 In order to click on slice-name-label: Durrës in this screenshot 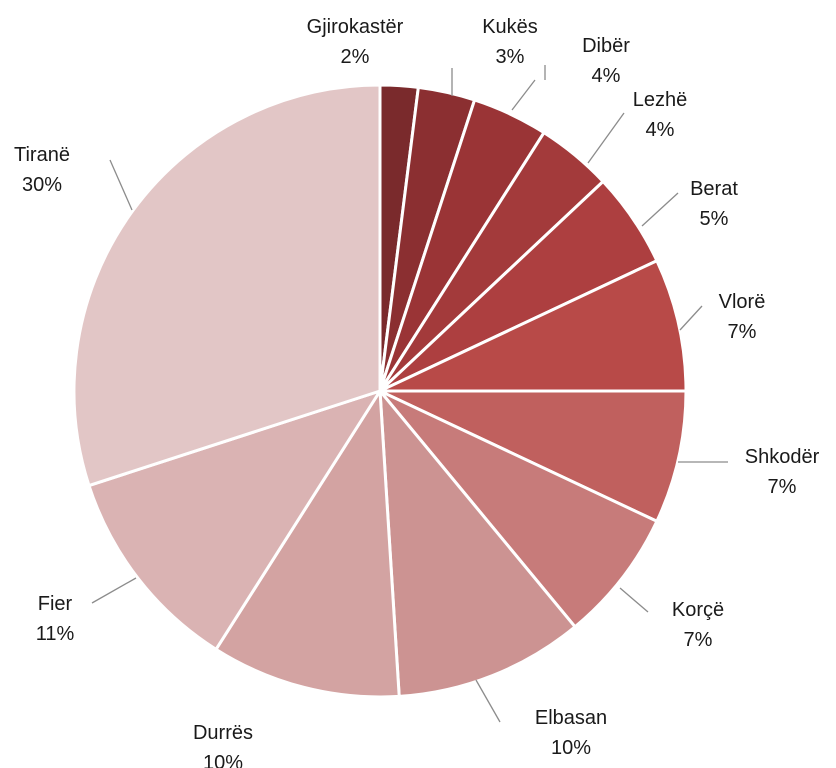, I will do `click(223, 733)`.